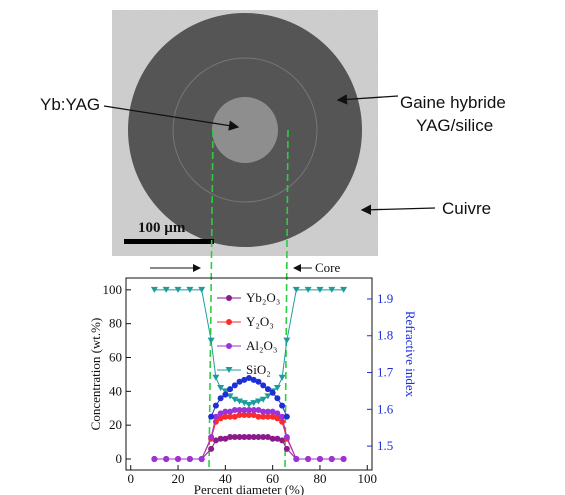 The height and width of the screenshot is (495, 565). Describe the element at coordinates (162, 228) in the screenshot. I see `scale-label: 100 µm` at that location.